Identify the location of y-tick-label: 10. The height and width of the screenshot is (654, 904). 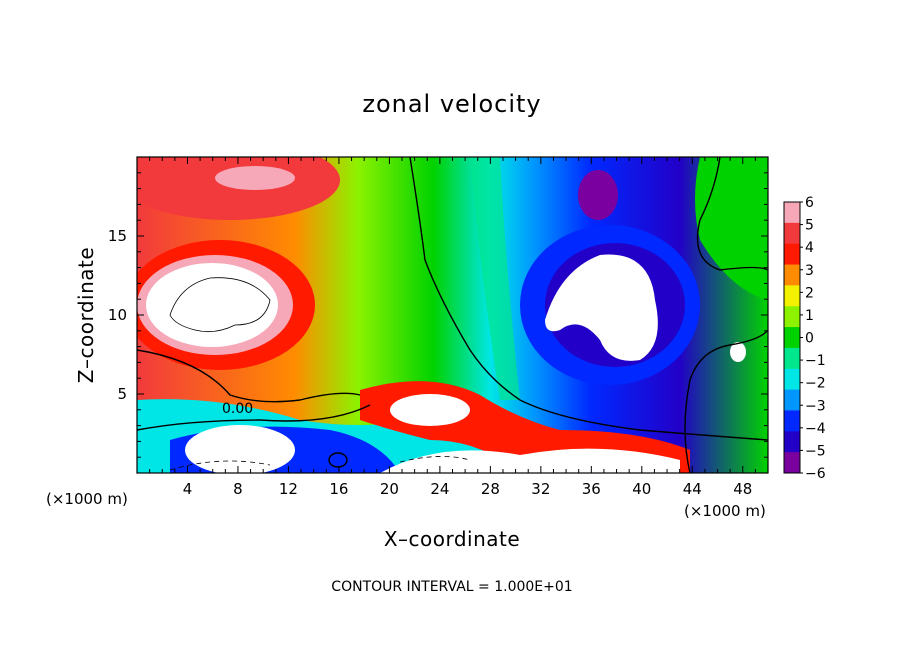
(117, 315).